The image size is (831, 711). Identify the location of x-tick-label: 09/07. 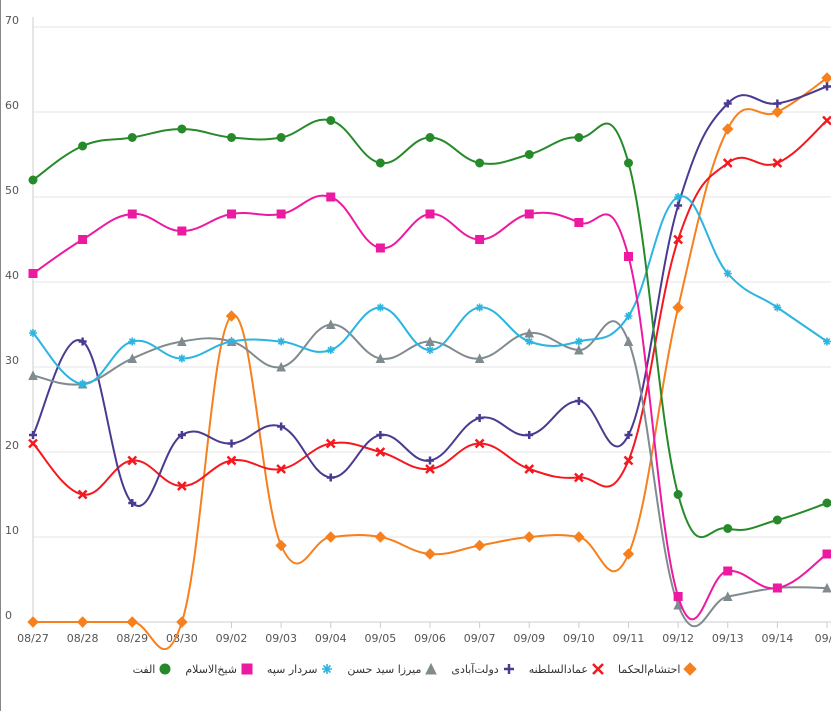
(480, 638).